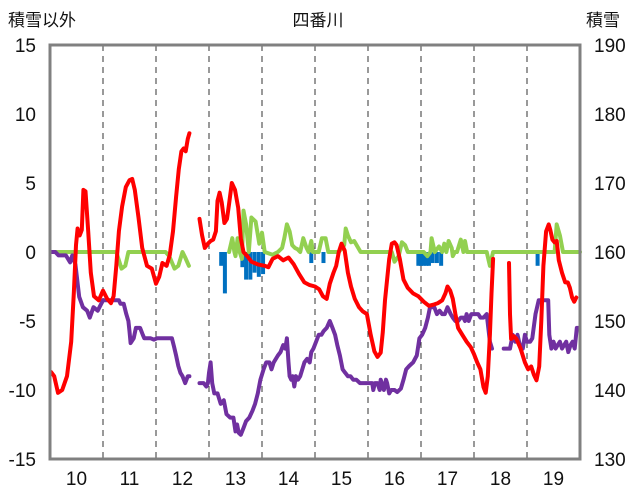 The width and height of the screenshot is (636, 501). Describe the element at coordinates (610, 322) in the screenshot. I see `y-right-tick-label: 150` at that location.